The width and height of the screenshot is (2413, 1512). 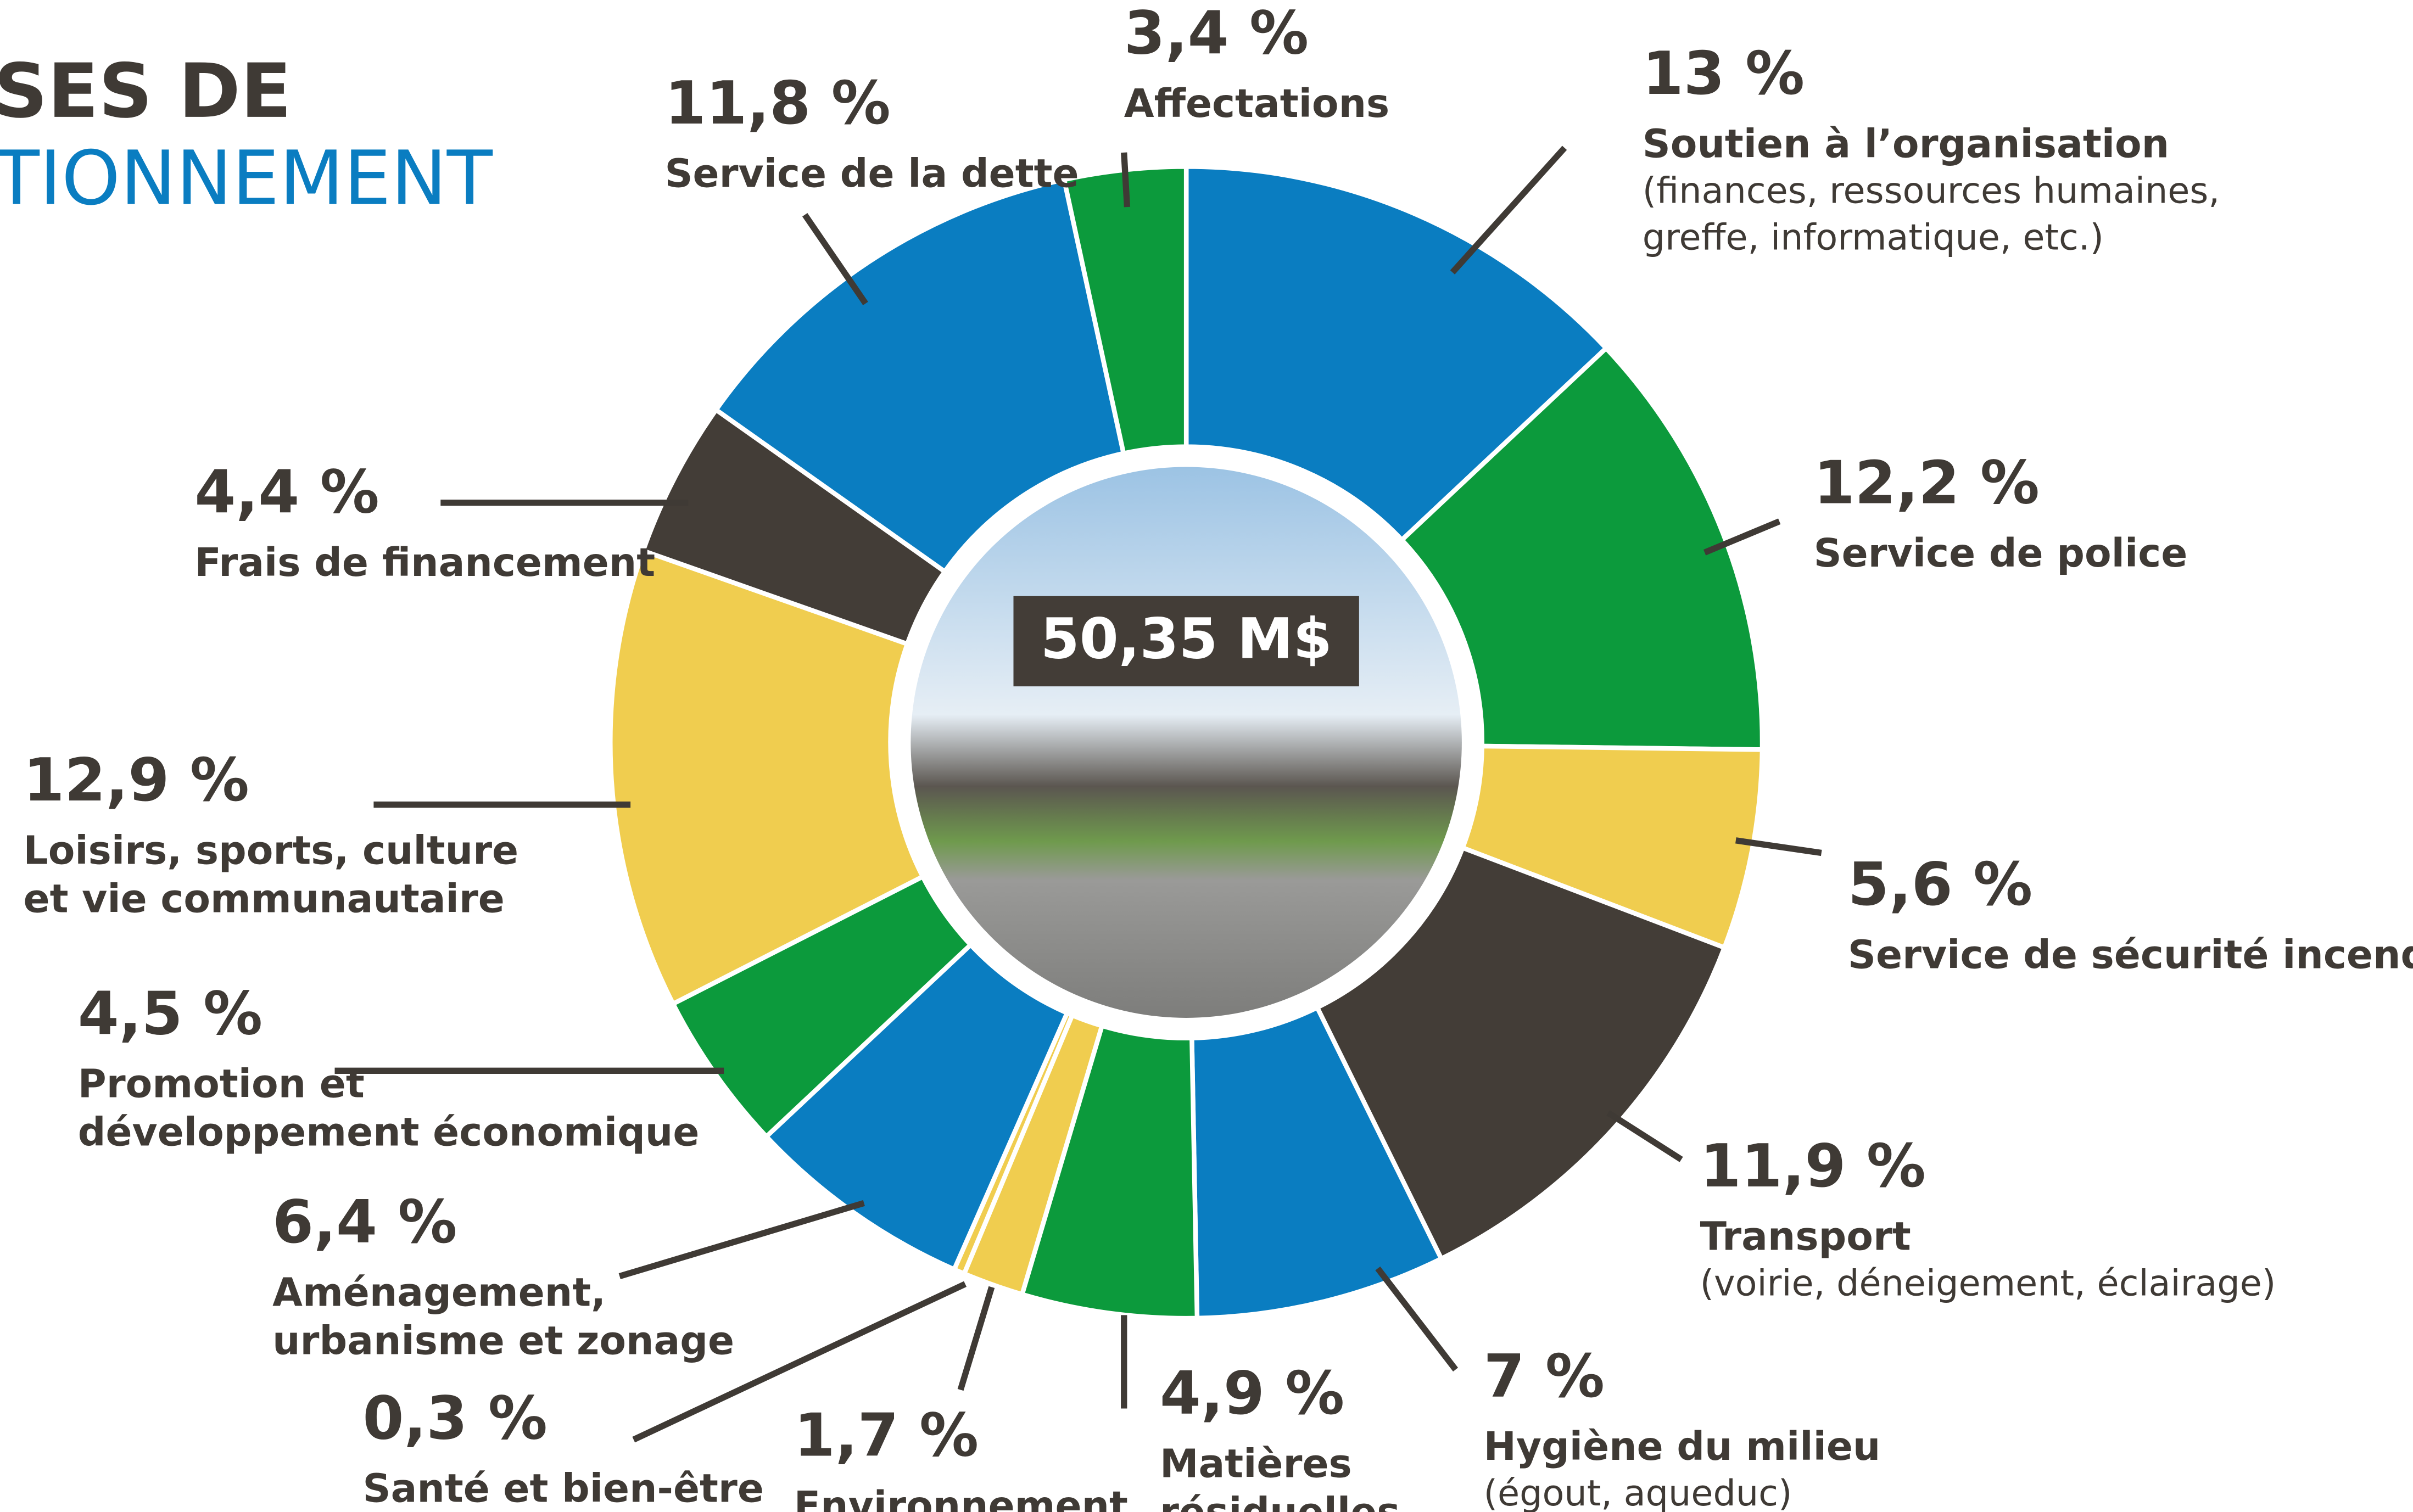 I want to click on value-label: 12,9 %, so click(x=136, y=781).